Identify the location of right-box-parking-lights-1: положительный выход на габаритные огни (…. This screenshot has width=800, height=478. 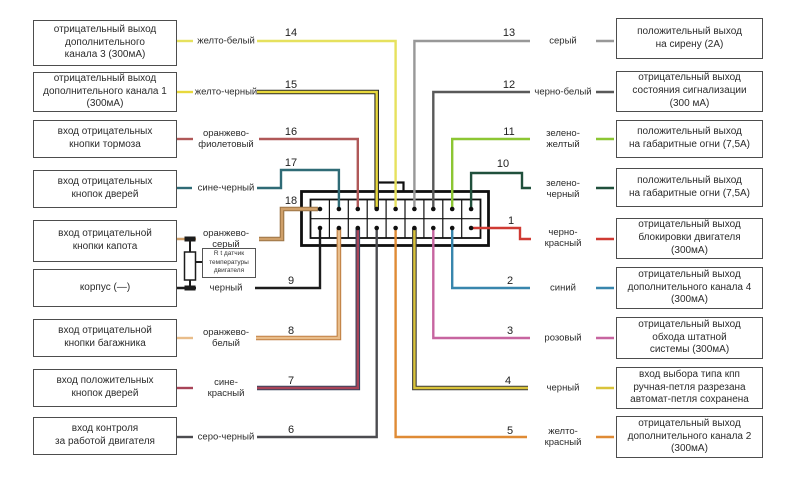
(689, 139).